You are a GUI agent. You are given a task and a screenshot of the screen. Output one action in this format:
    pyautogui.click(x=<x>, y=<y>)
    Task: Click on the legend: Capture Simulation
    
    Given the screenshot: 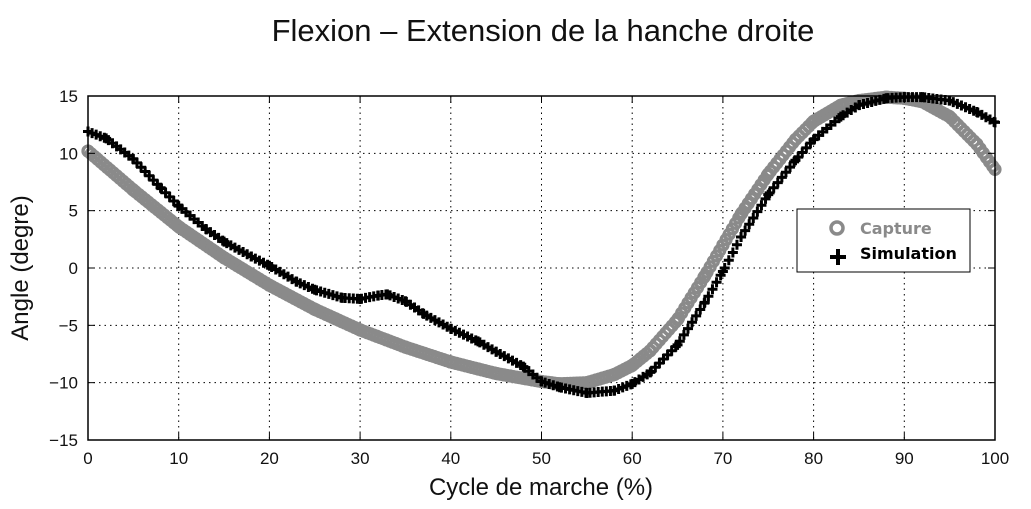 What is the action you would take?
    pyautogui.click(x=883, y=240)
    